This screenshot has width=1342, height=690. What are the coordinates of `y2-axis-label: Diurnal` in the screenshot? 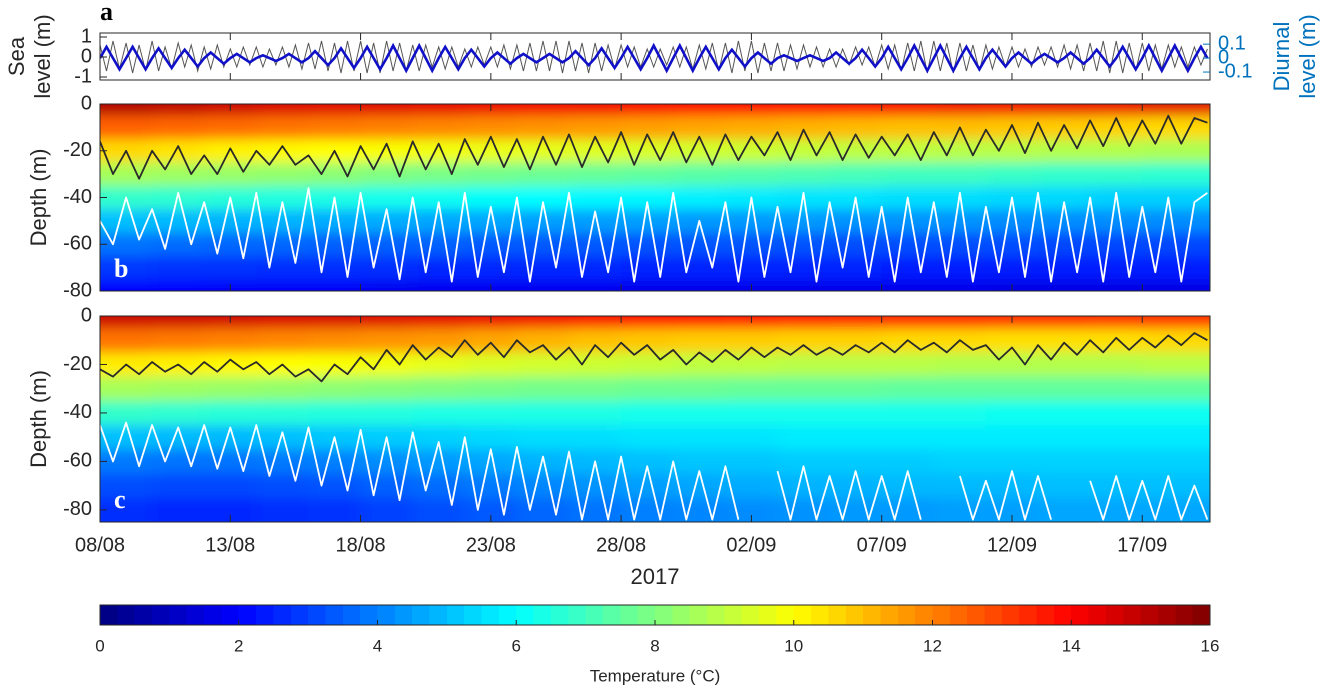 It's located at (1281, 57).